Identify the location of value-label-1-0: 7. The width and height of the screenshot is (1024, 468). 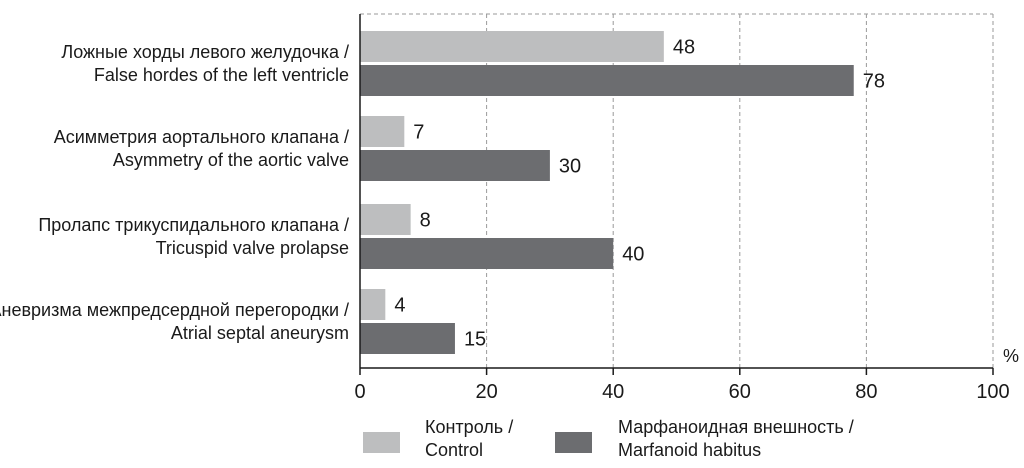
(418, 133).